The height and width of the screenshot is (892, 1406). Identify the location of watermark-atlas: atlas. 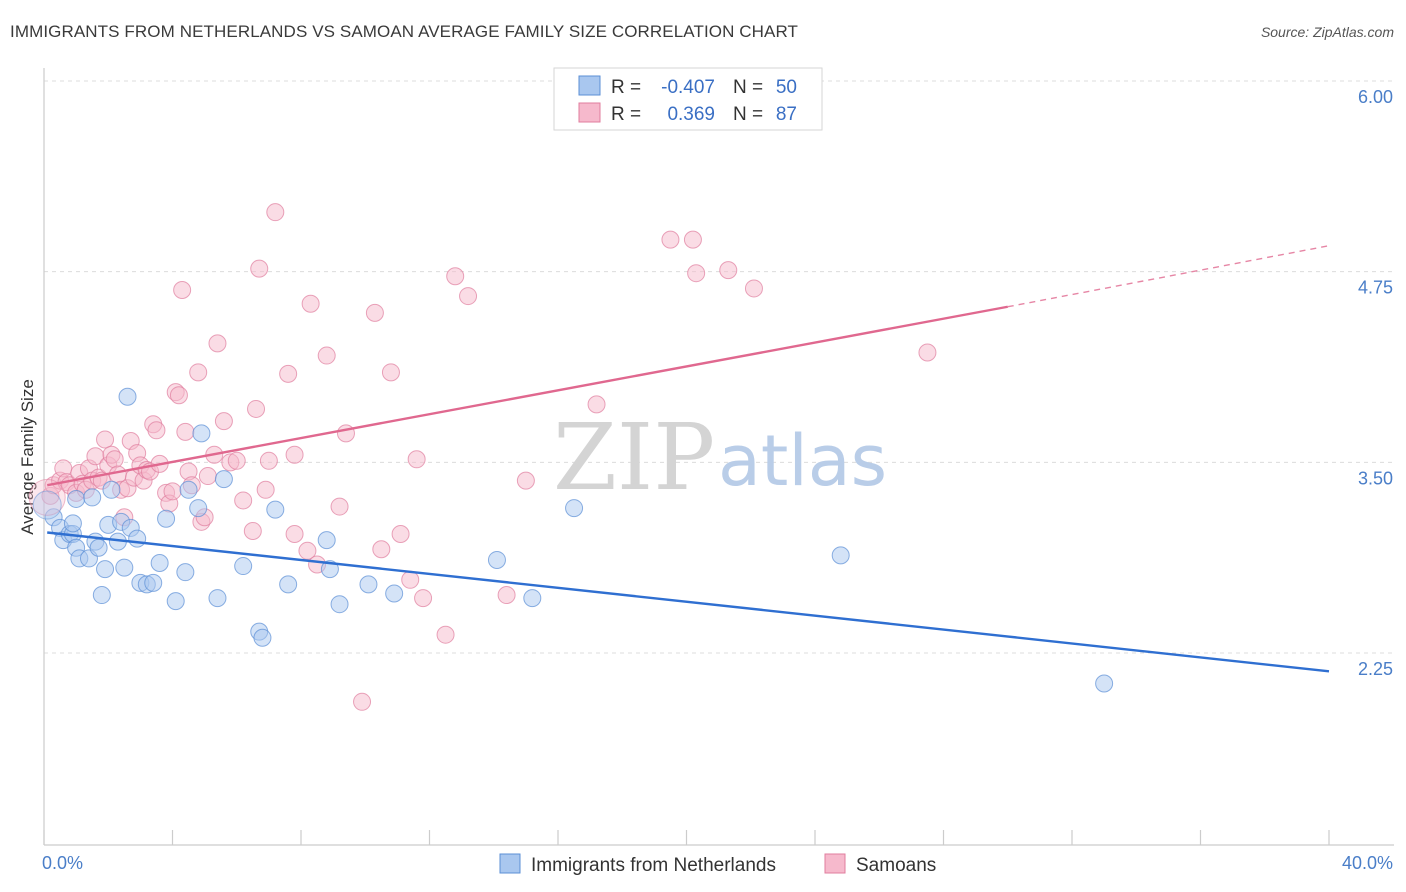
(802, 461).